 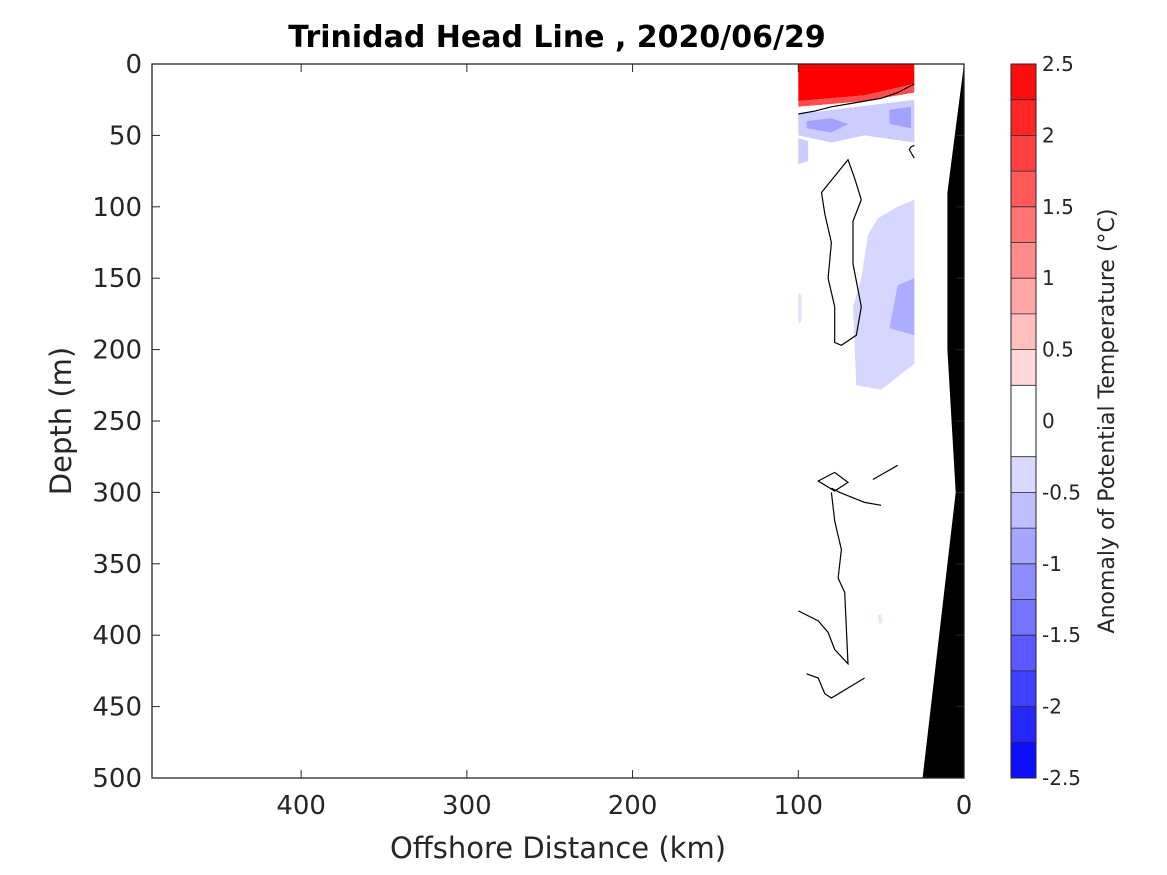 What do you see at coordinates (633, 806) in the screenshot?
I see `x-tick-label: 200` at bounding box center [633, 806].